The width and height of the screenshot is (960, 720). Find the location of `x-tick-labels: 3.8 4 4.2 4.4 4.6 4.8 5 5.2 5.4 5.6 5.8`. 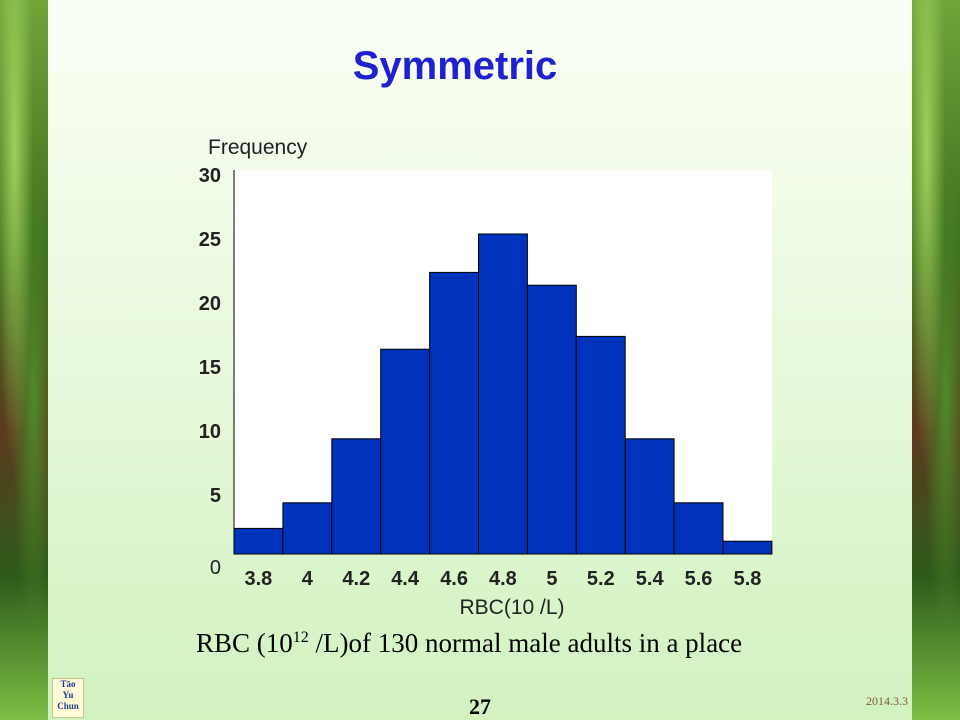

x-tick-labels: 3.8 4 4.2 4.4 4.6 4.8 5 5.2 5.4 5.6 5.8 is located at coordinates (502, 579).